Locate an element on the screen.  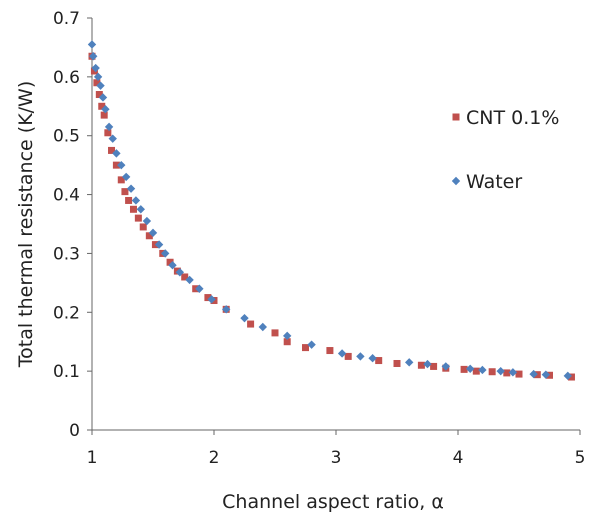
x-tick-label: 5 is located at coordinates (580, 458).